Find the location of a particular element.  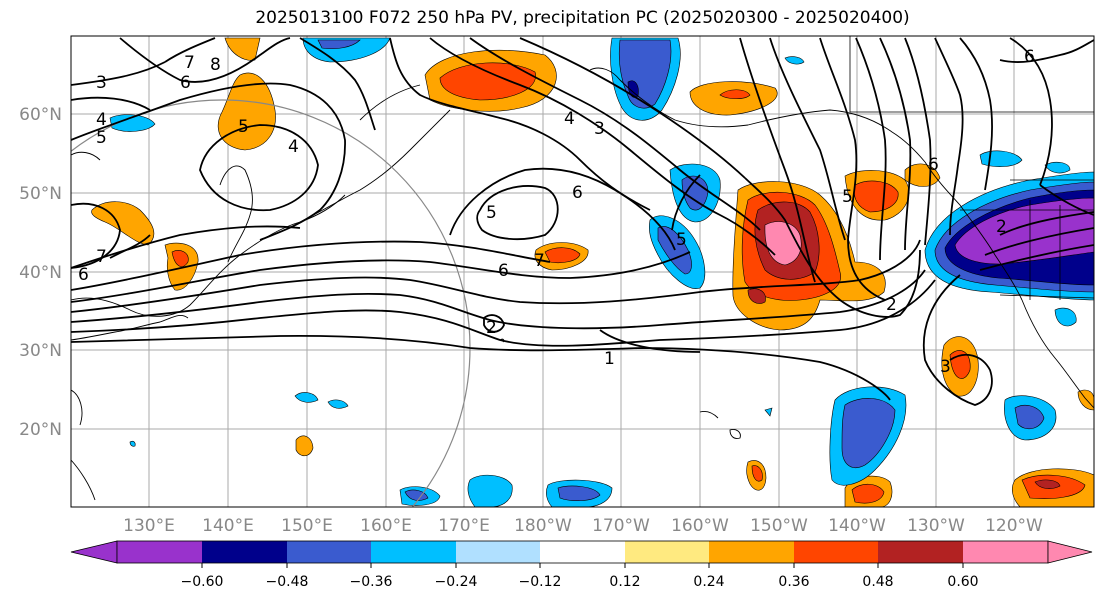

lon-label: 180°W is located at coordinates (543, 526).